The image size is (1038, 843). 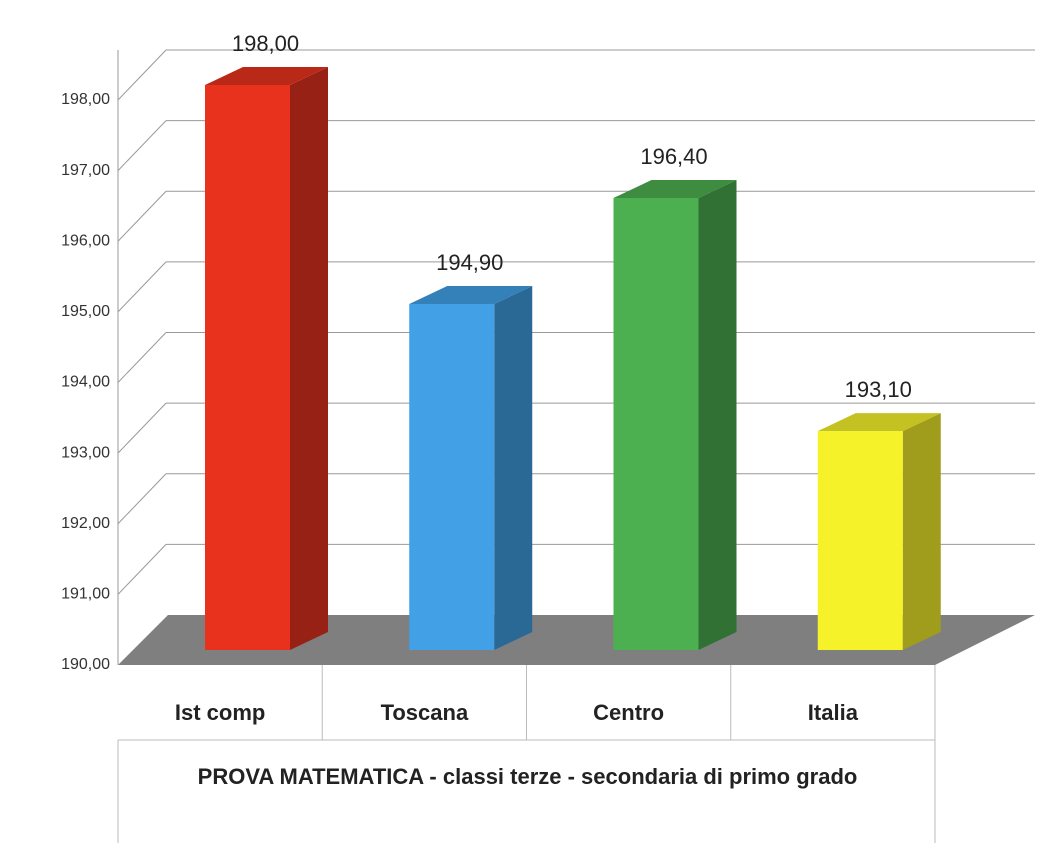 I want to click on y-tick-label: 191,00, so click(x=85, y=594).